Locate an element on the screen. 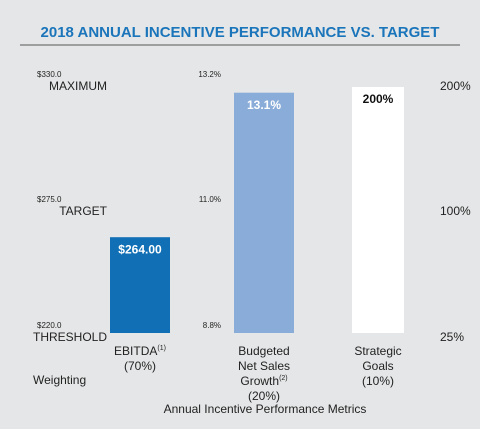 Image resolution: width=480 pixels, height=429 pixels. x-tick-label: Budgeted is located at coordinates (263, 351).